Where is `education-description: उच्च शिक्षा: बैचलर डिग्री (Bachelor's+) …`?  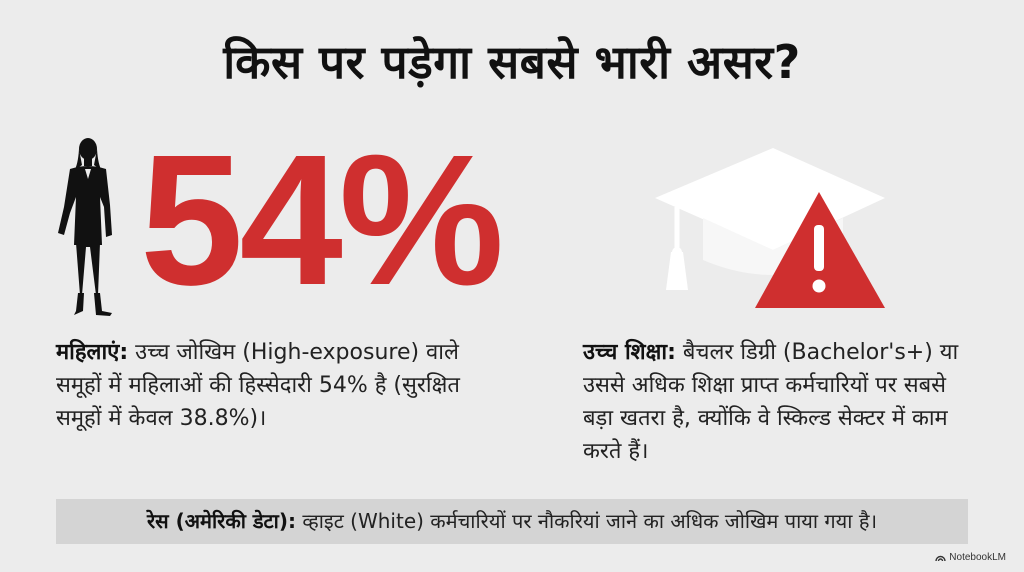
education-description: उच्च शिक्षा: बैचलर डिग्री (Bachelor's+) … is located at coordinates (783, 402).